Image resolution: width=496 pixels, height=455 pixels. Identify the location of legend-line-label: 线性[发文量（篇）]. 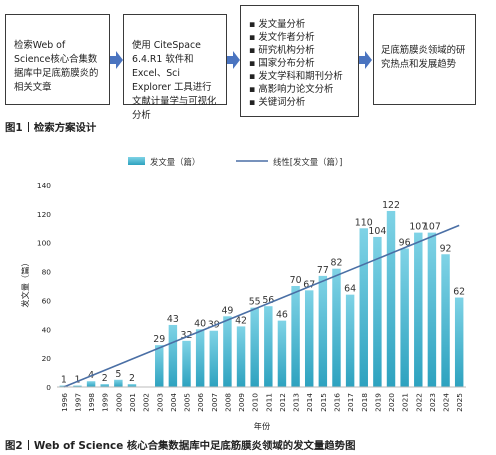
(307, 162).